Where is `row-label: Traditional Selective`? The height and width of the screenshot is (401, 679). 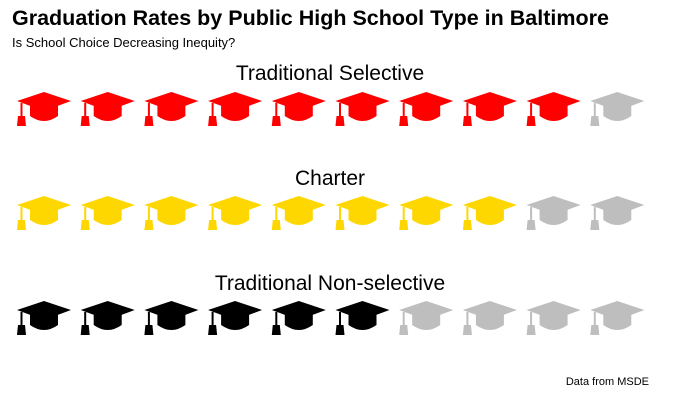 row-label: Traditional Selective is located at coordinates (330, 73).